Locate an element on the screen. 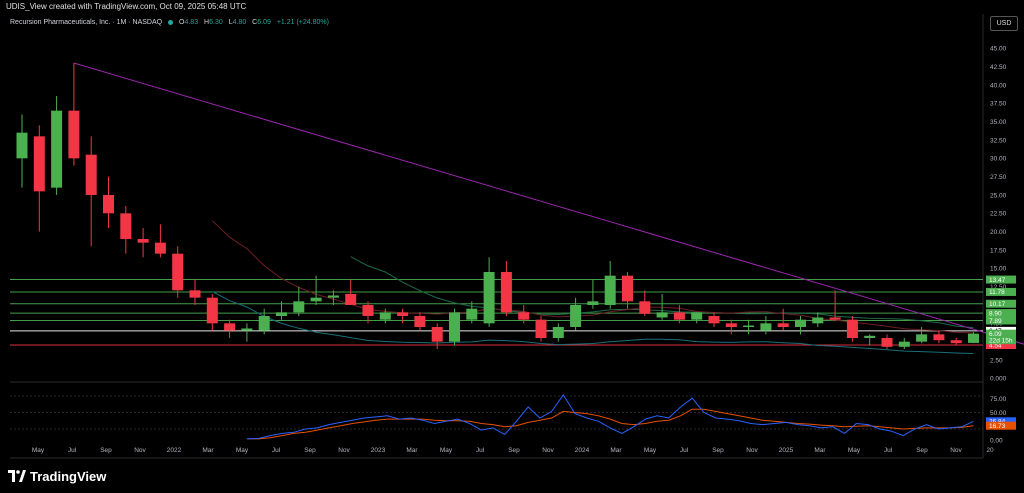 This screenshot has width=1024, height=493. legend-low-label: L is located at coordinates (230, 22).